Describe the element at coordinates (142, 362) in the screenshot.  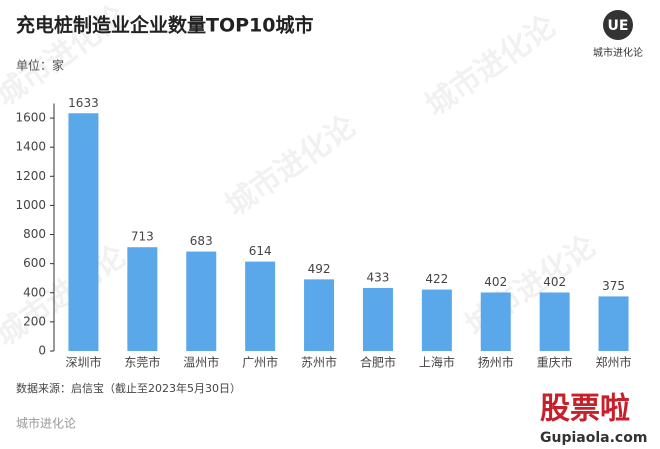
I see `x-tick-label: 东莞市` at that location.